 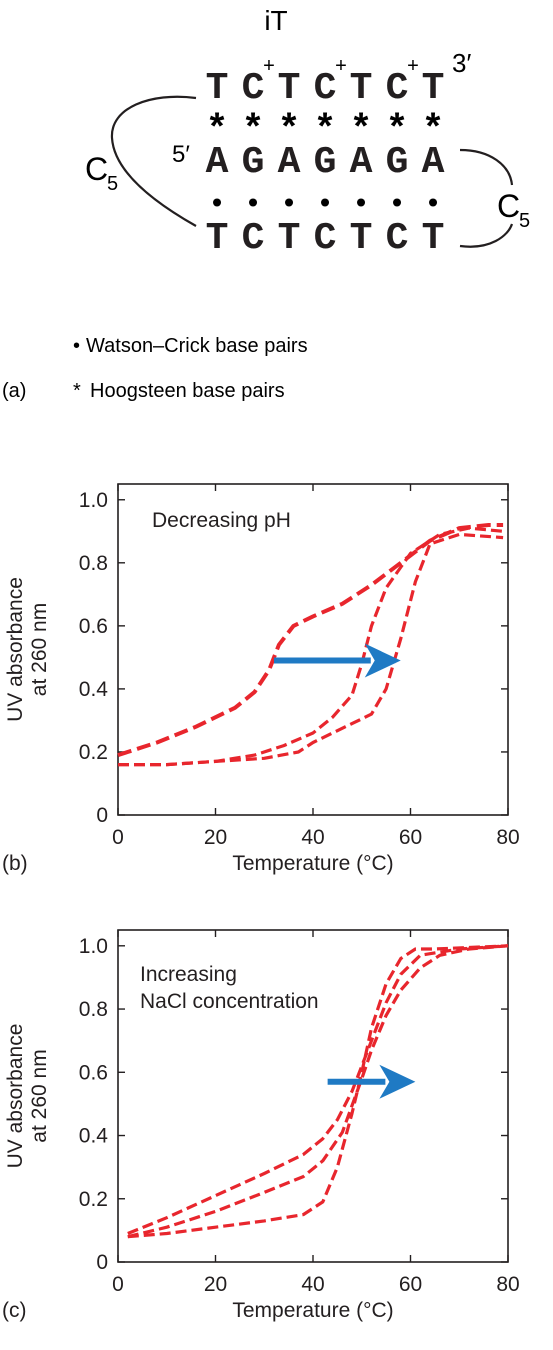 What do you see at coordinates (325, 88) in the screenshot?
I see `top-base-3: C` at bounding box center [325, 88].